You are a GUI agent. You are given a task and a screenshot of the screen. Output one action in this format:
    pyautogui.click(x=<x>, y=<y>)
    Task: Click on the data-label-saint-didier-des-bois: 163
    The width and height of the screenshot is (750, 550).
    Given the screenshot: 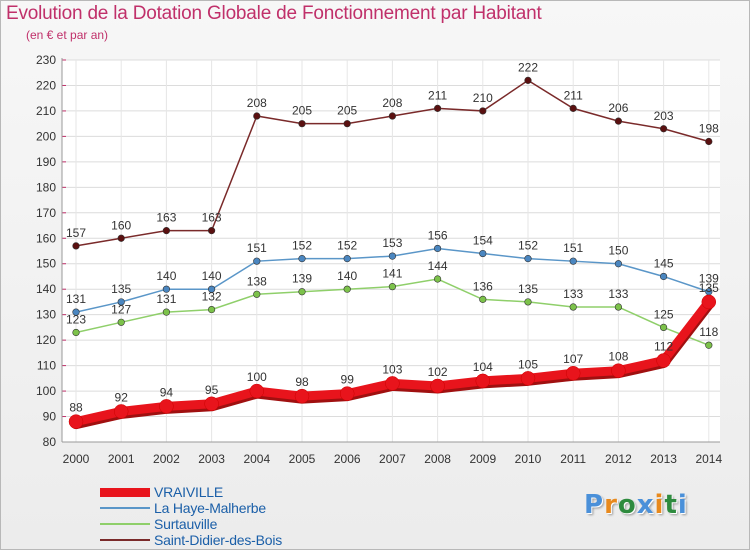 What is the action you would take?
    pyautogui.click(x=212, y=218)
    